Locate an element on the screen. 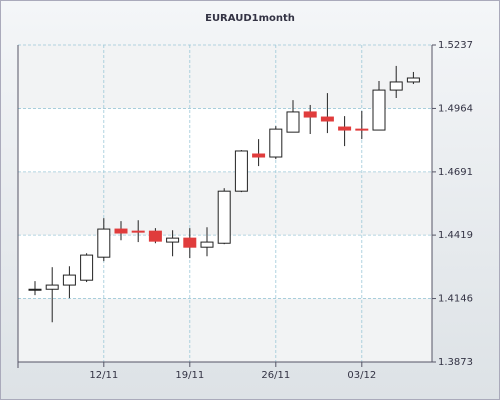  chart-title: EURAUD1month is located at coordinates (250, 18).